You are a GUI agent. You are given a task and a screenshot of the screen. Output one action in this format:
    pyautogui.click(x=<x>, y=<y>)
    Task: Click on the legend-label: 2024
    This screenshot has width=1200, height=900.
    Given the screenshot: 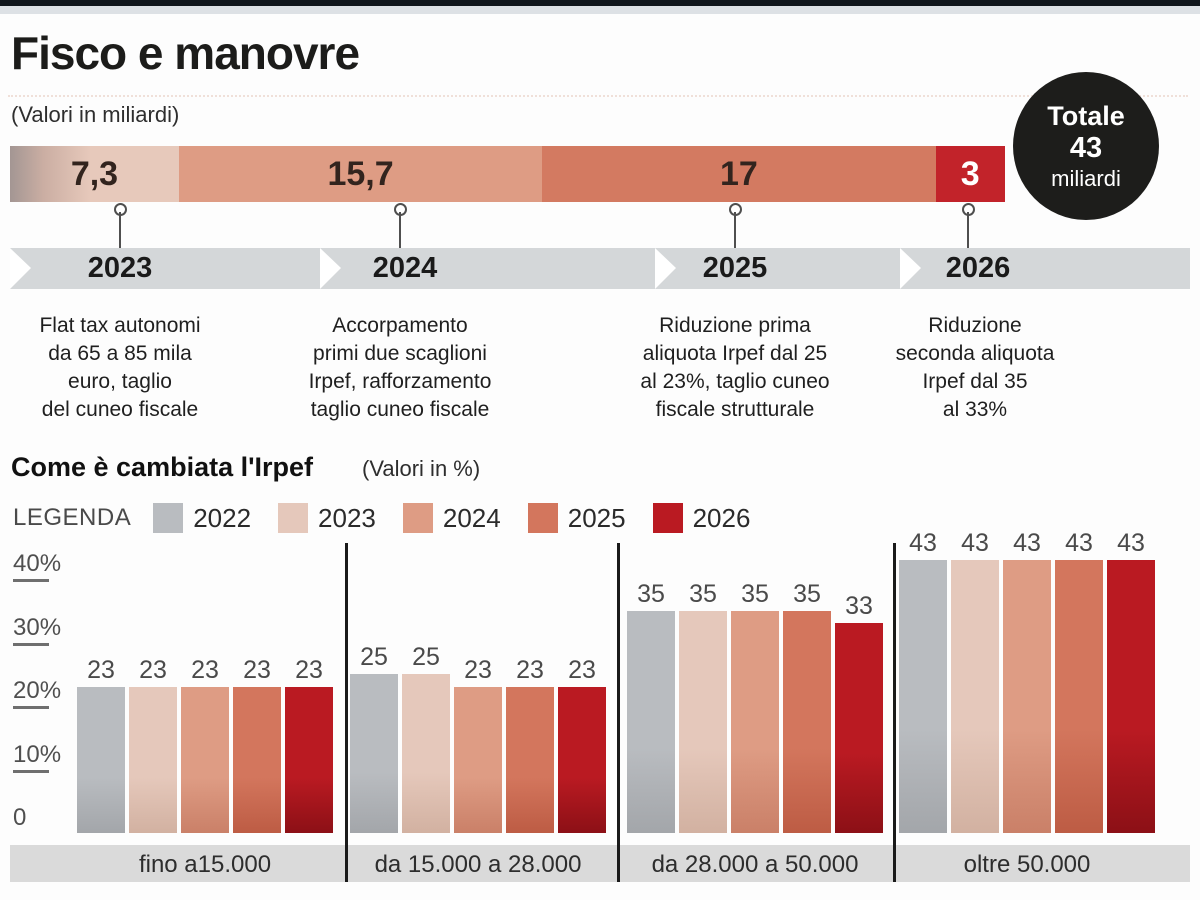 What is the action you would take?
    pyautogui.click(x=471, y=517)
    